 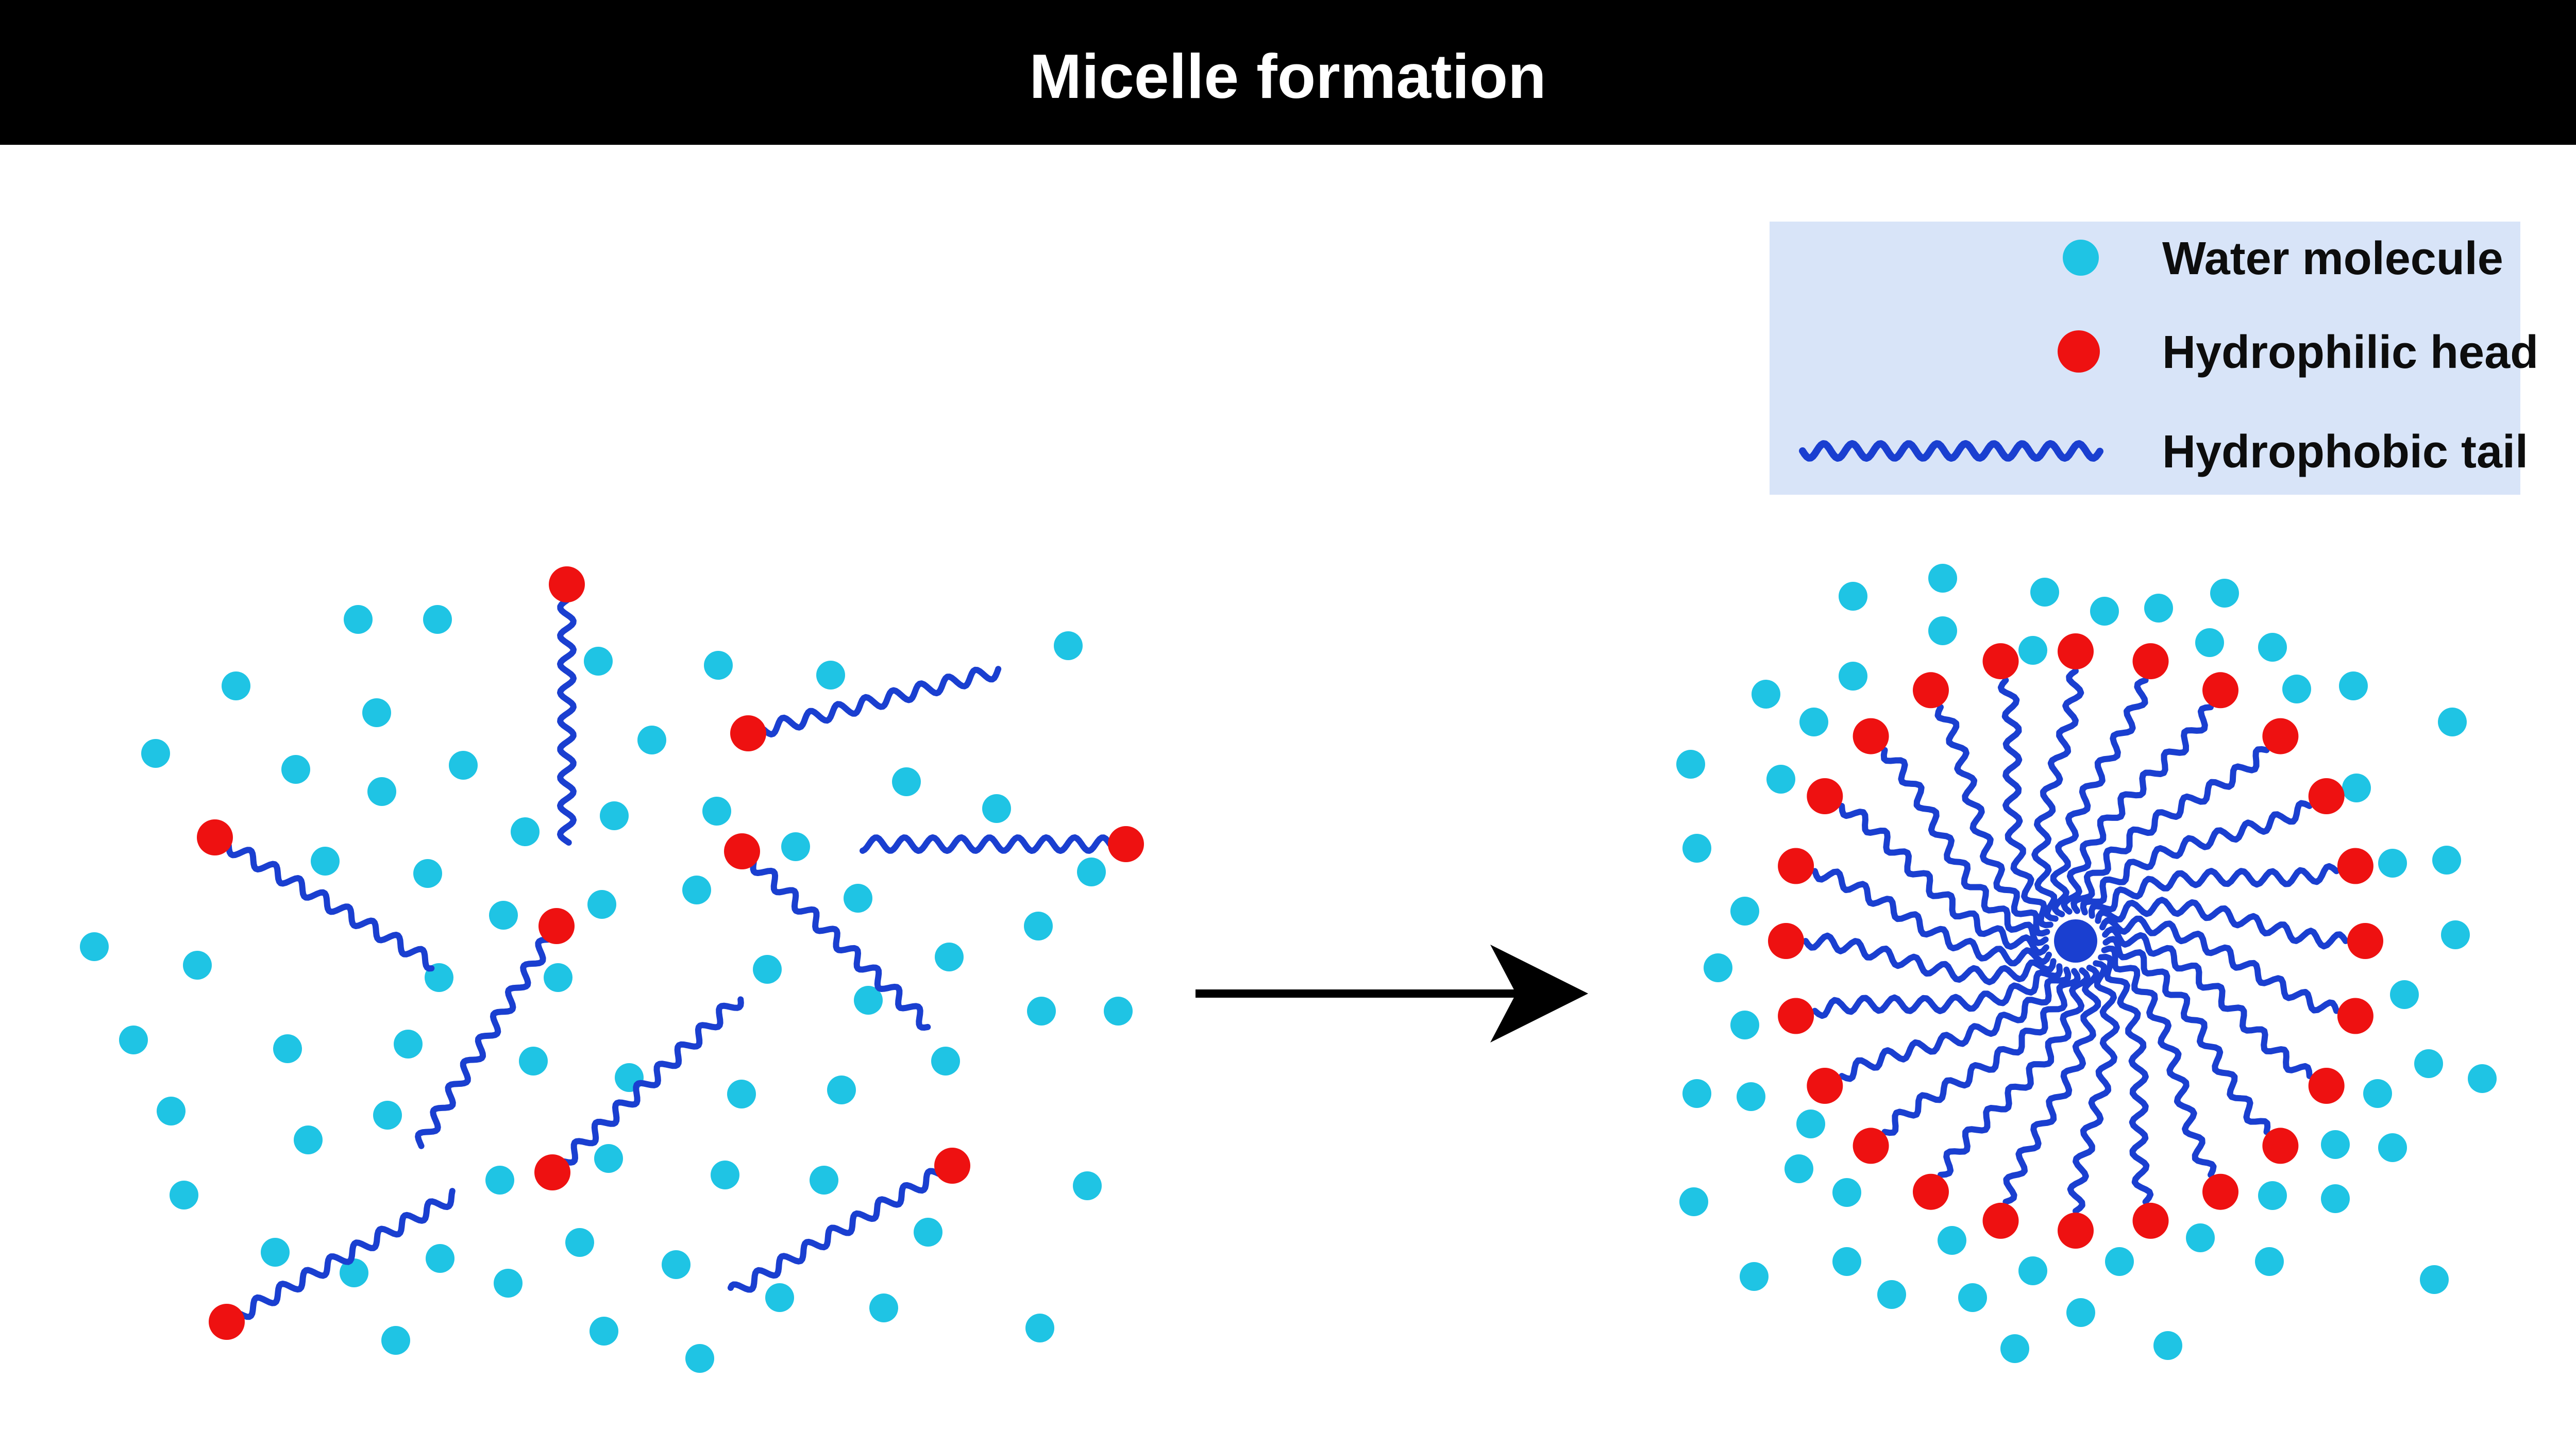 What do you see at coordinates (2350, 352) in the screenshot?
I see `legend-label-head: Hydrophilic head` at bounding box center [2350, 352].